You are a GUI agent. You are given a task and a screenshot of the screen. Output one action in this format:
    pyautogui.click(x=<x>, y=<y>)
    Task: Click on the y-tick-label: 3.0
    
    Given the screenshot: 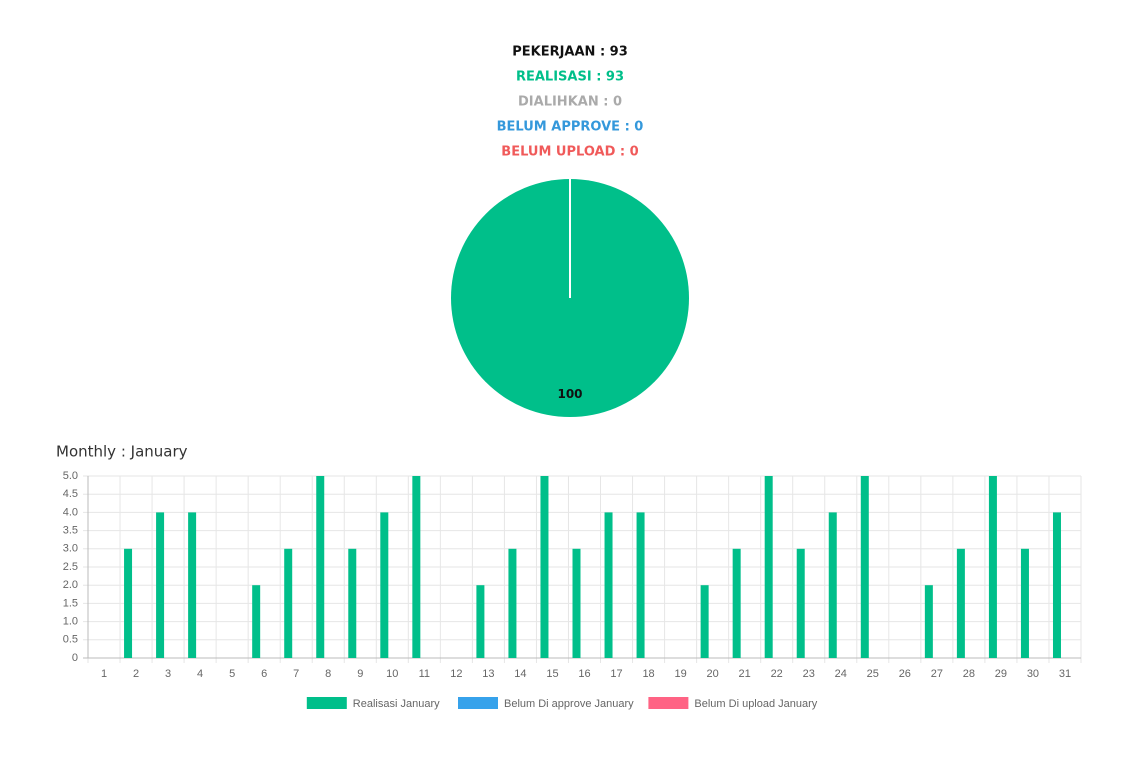 What is the action you would take?
    pyautogui.click(x=70, y=549)
    